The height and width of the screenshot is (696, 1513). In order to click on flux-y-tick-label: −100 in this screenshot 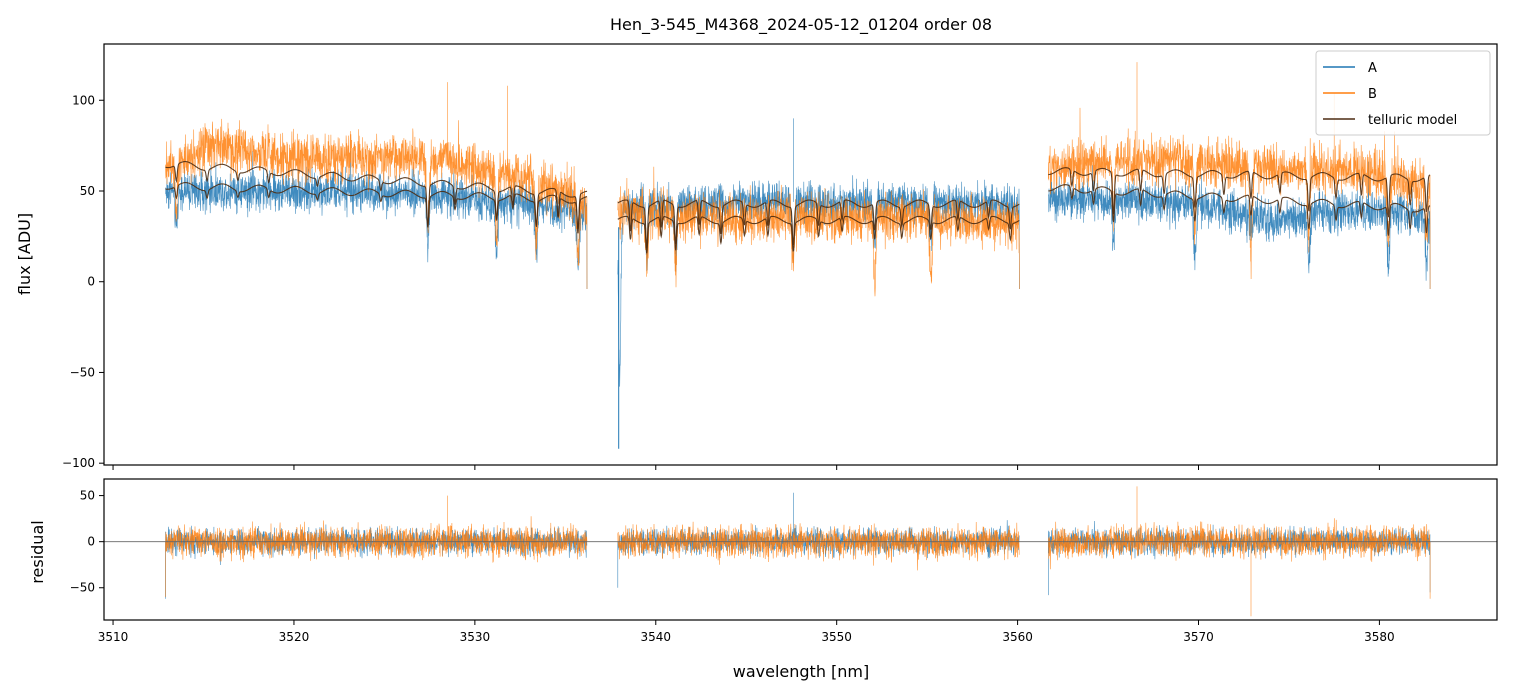, I will do `click(78, 463)`.